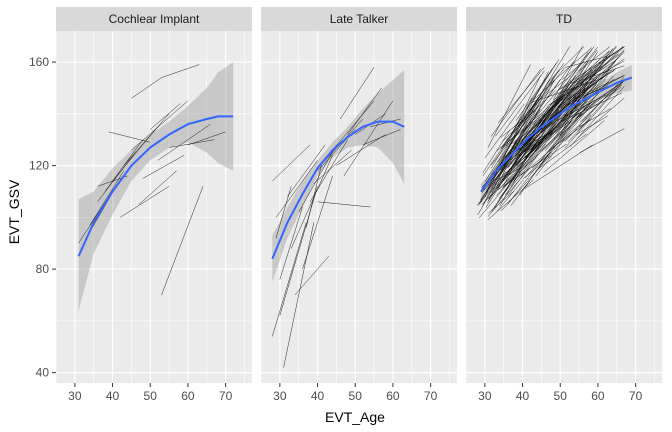 The height and width of the screenshot is (432, 672). Describe the element at coordinates (393, 396) in the screenshot. I see `x-tick-label: 60` at that location.